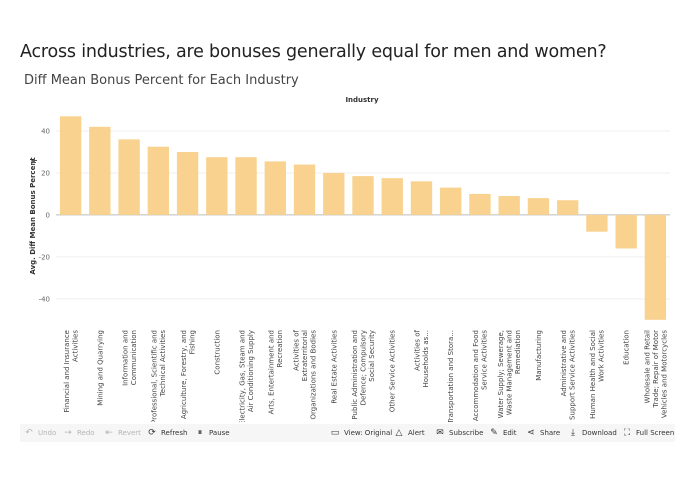  Describe the element at coordinates (573, 433) in the screenshot. I see `download-icon: ⤓` at that location.